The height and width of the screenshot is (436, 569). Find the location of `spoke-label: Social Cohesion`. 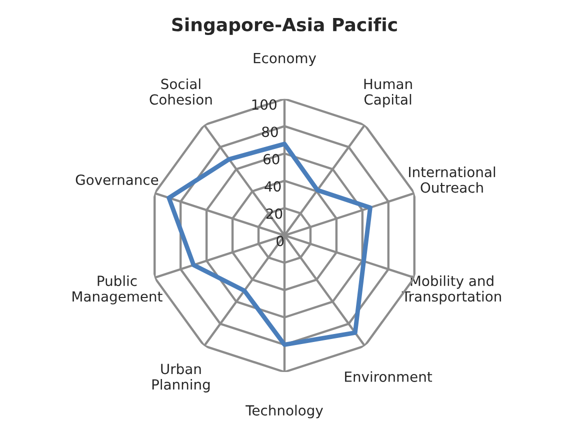

spoke-label: Social Cohesion is located at coordinates (181, 91).